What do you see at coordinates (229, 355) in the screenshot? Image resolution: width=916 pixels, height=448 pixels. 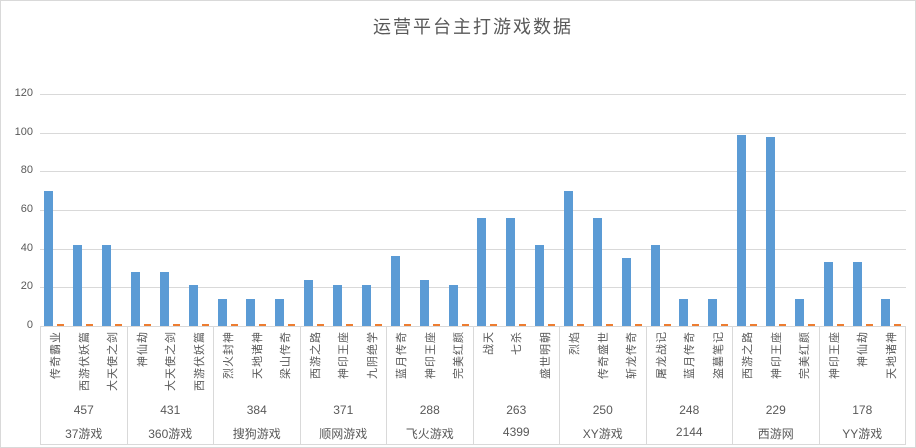 I see `game-name-label: 烈火封神` at bounding box center [229, 355].